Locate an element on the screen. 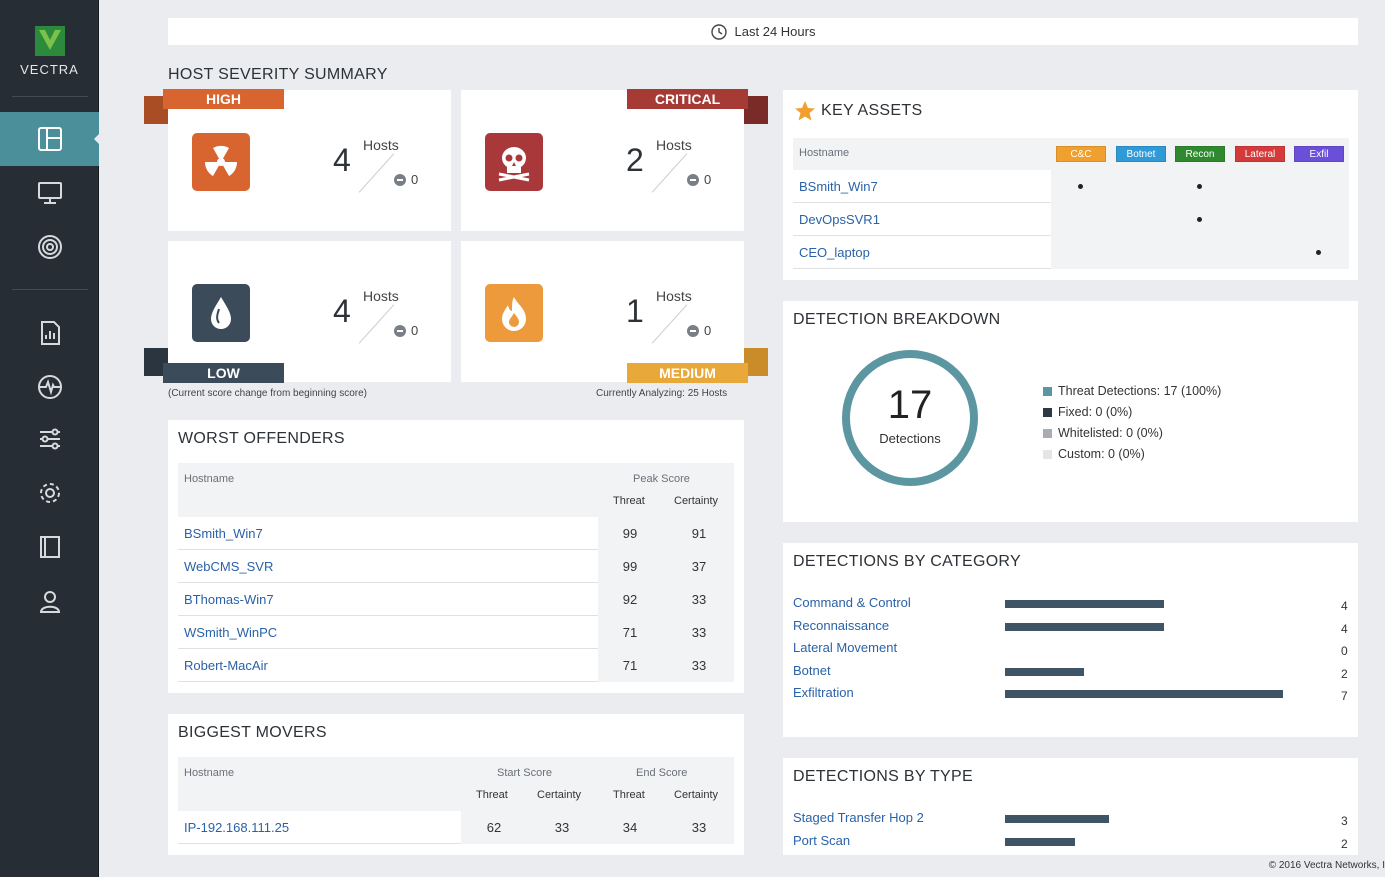  detection-total-label: Detections is located at coordinates (910, 438).